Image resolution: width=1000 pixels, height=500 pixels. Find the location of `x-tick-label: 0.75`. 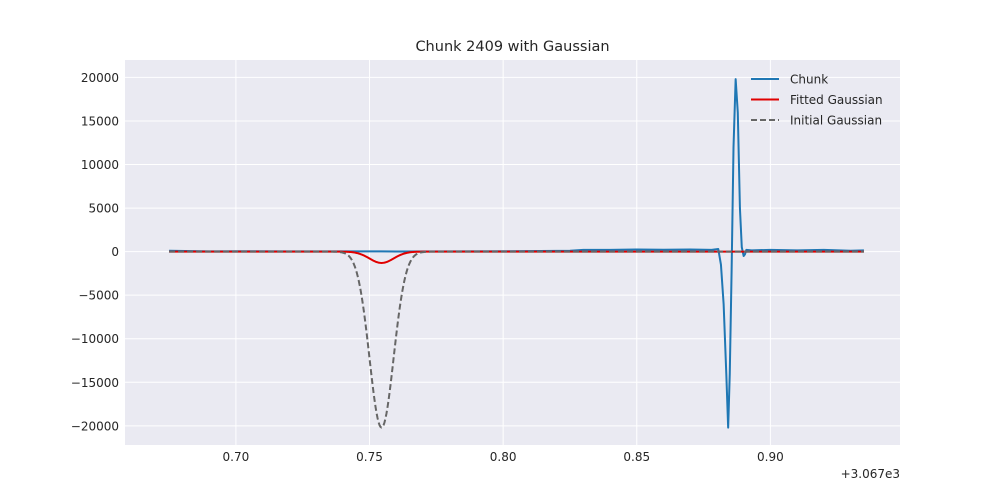

x-tick-label: 0.75 is located at coordinates (369, 457).